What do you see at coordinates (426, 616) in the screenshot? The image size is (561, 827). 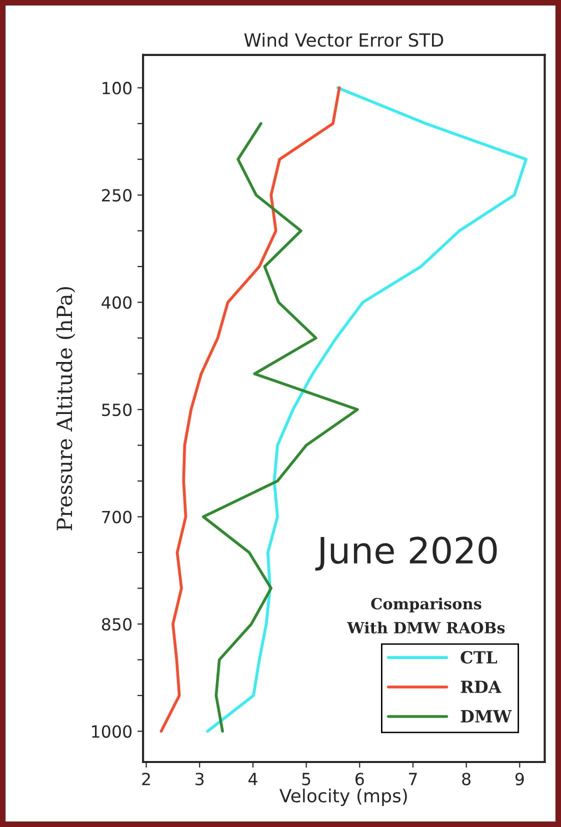 I see `annotation: Comparisons With DMW RAOBs` at bounding box center [426, 616].